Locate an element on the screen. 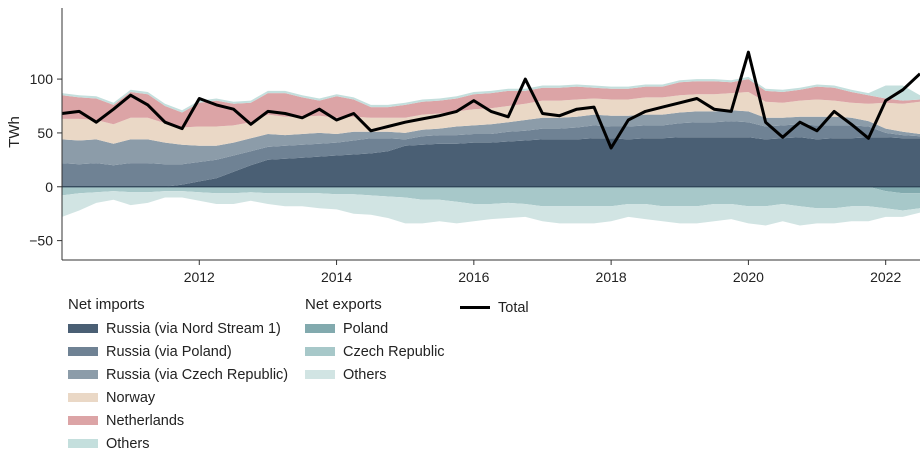 Image resolution: width=920 pixels, height=460 pixels. x-tick-label: 2020 is located at coordinates (748, 277).